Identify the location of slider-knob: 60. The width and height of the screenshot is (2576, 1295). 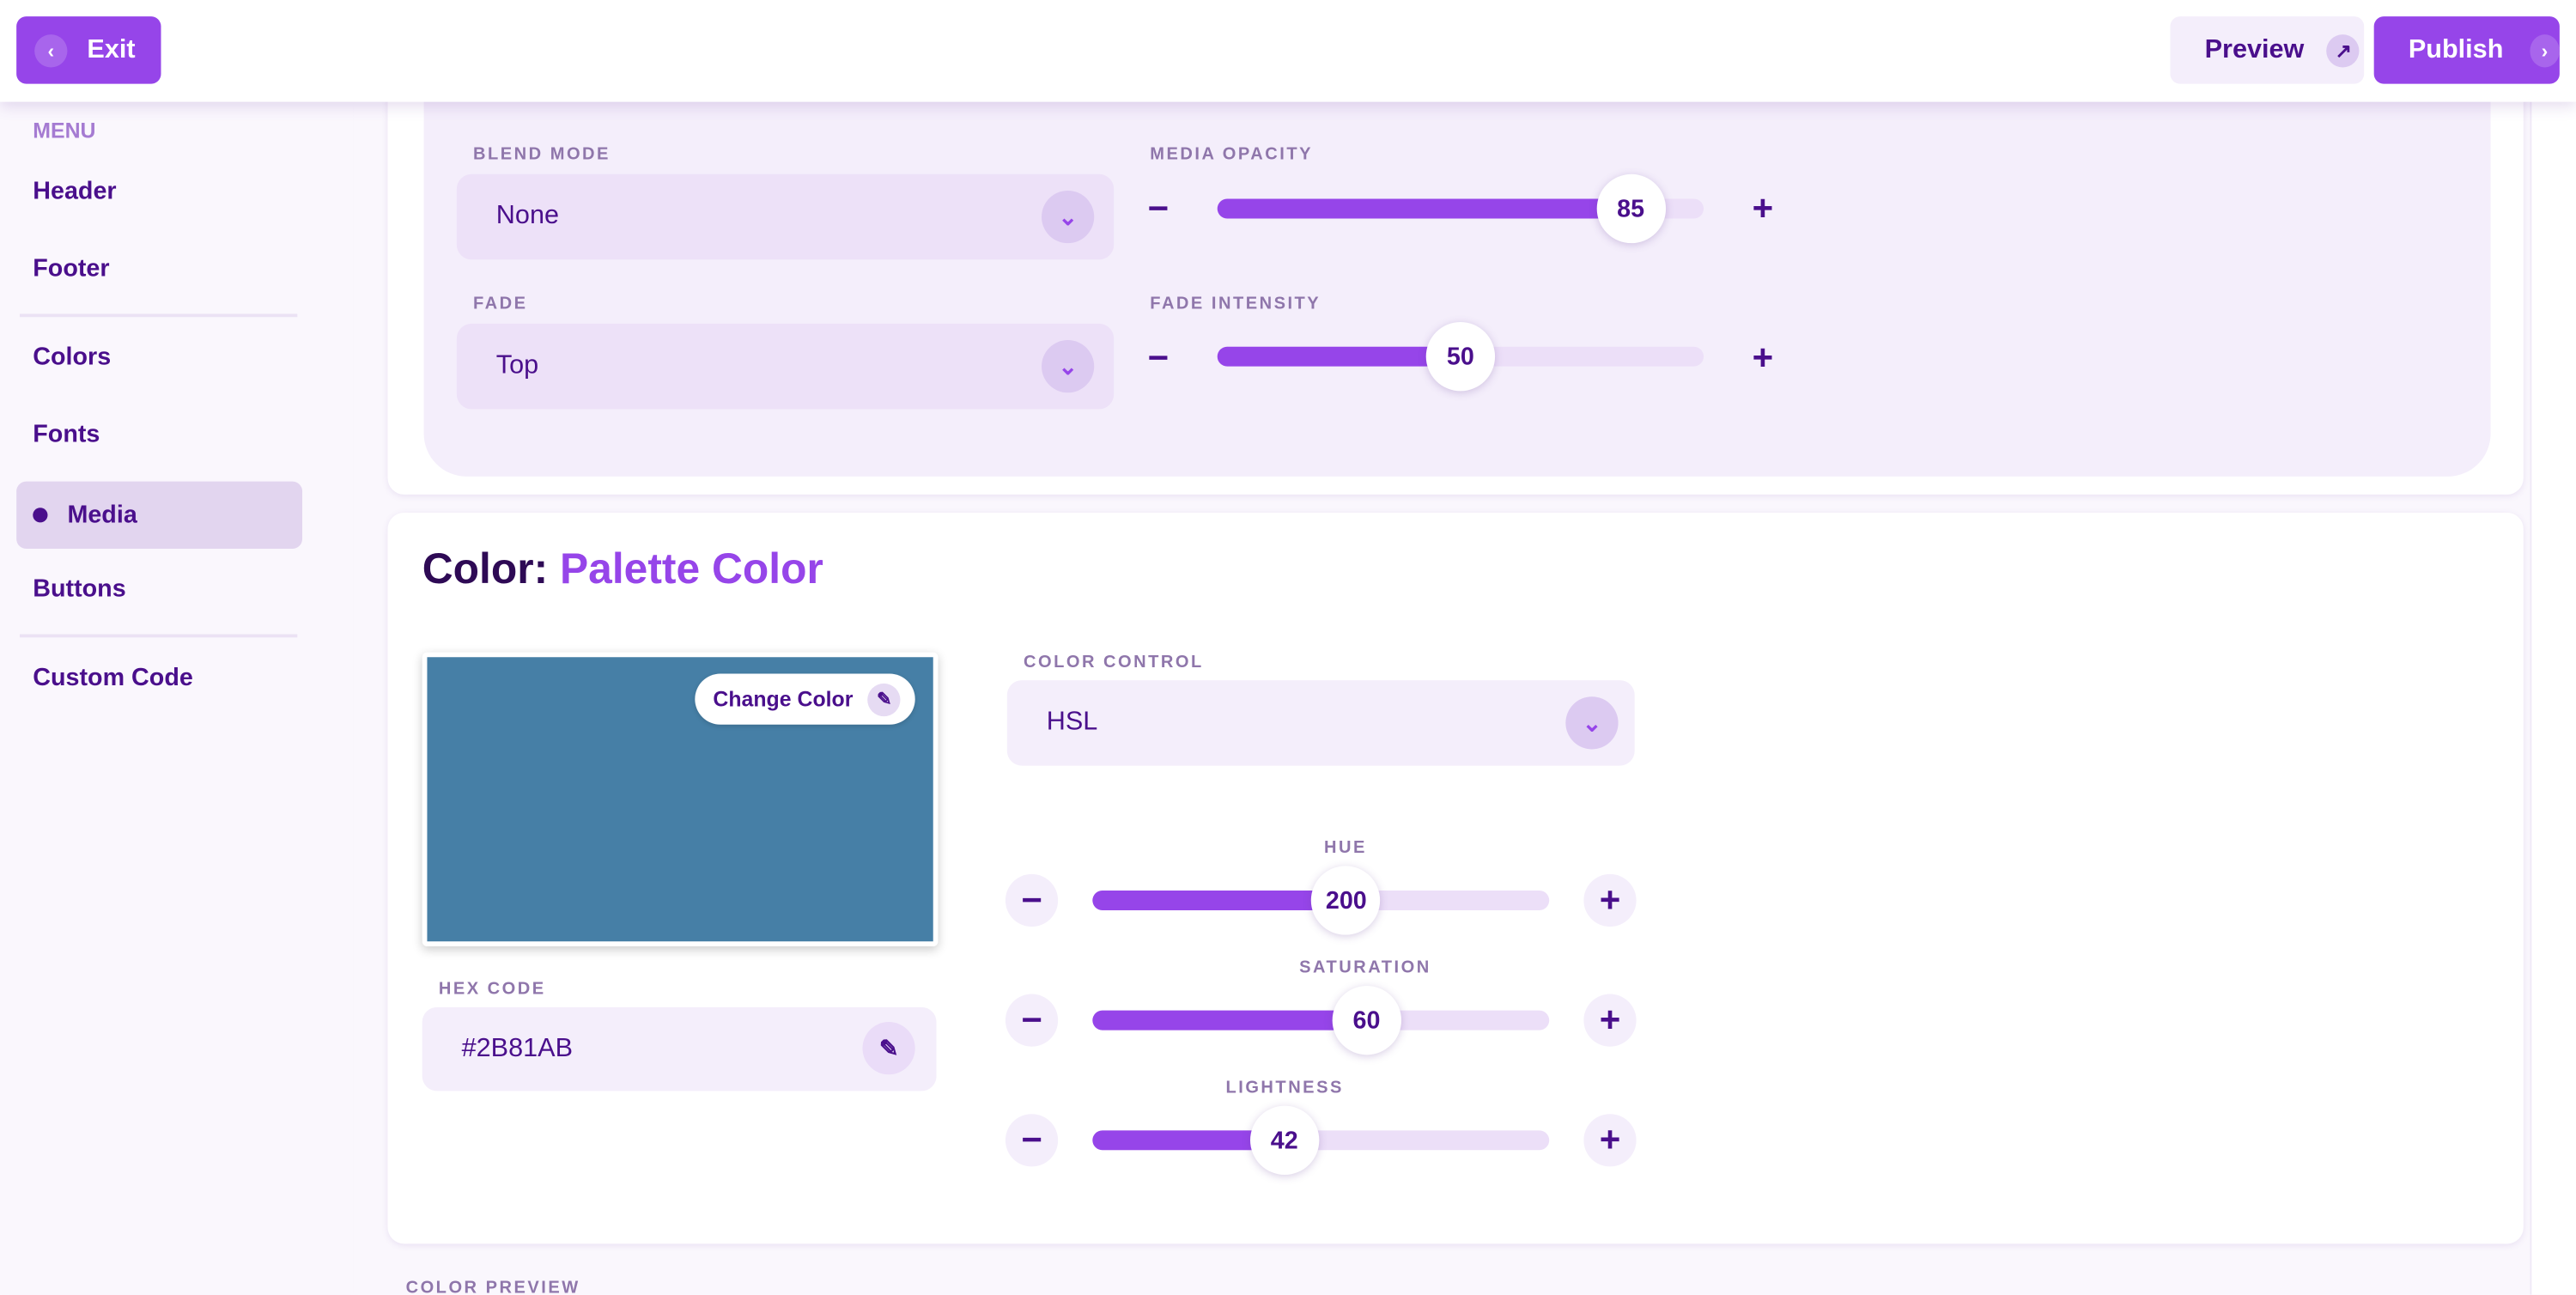
(1367, 1020).